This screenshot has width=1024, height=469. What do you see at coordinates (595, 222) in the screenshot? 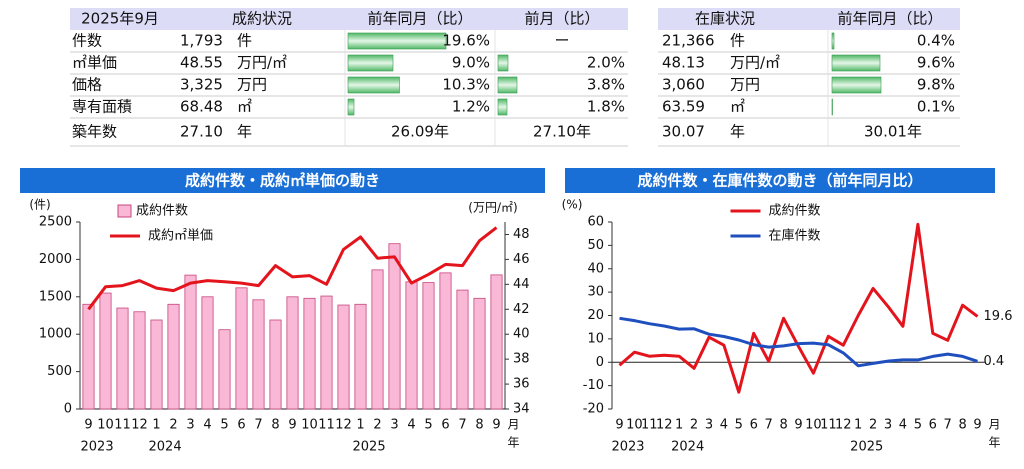
I see `y-tick-label: 60` at bounding box center [595, 222].